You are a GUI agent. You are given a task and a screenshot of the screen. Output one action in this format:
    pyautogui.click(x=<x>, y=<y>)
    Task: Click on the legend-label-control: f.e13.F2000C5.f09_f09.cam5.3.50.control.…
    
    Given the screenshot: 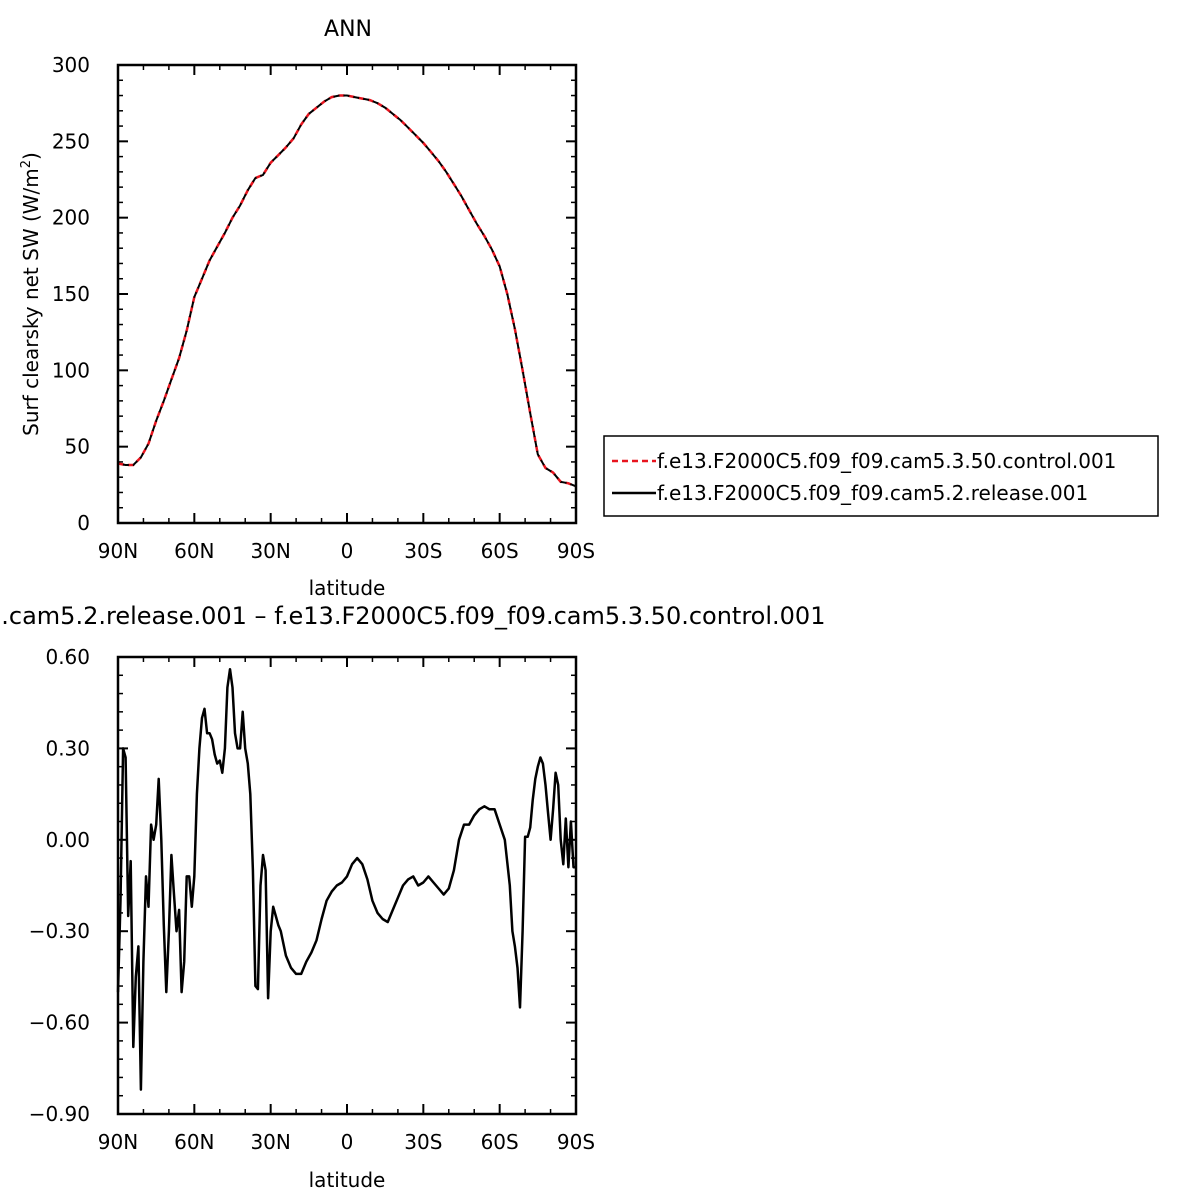 What is the action you would take?
    pyautogui.click(x=886, y=461)
    